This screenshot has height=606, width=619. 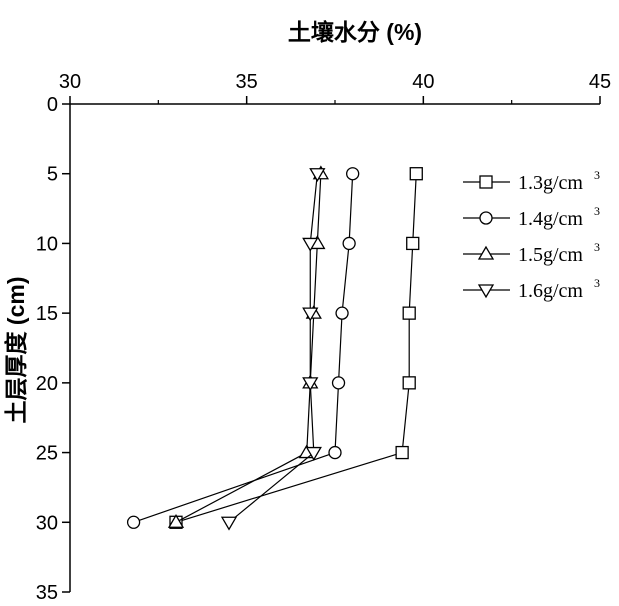 I want to click on x-ticks: 30 35 40 45, so click(x=335, y=87).